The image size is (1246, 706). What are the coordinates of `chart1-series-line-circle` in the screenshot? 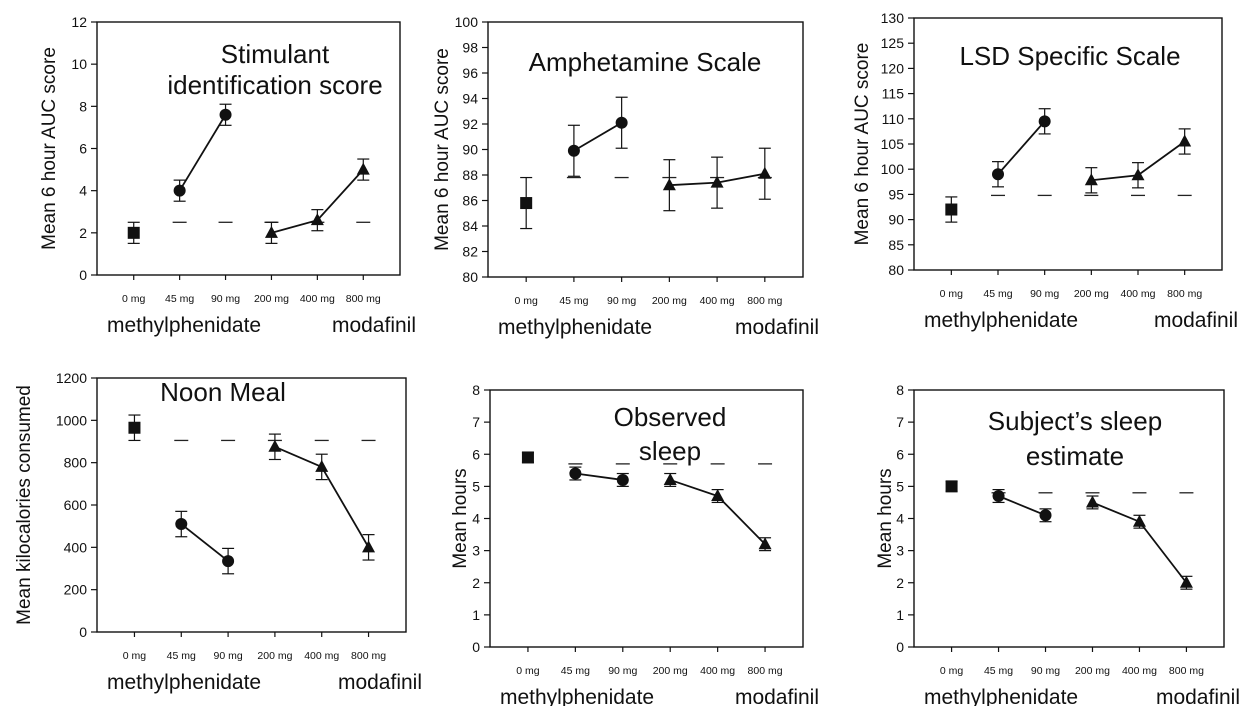 It's located at (202, 153).